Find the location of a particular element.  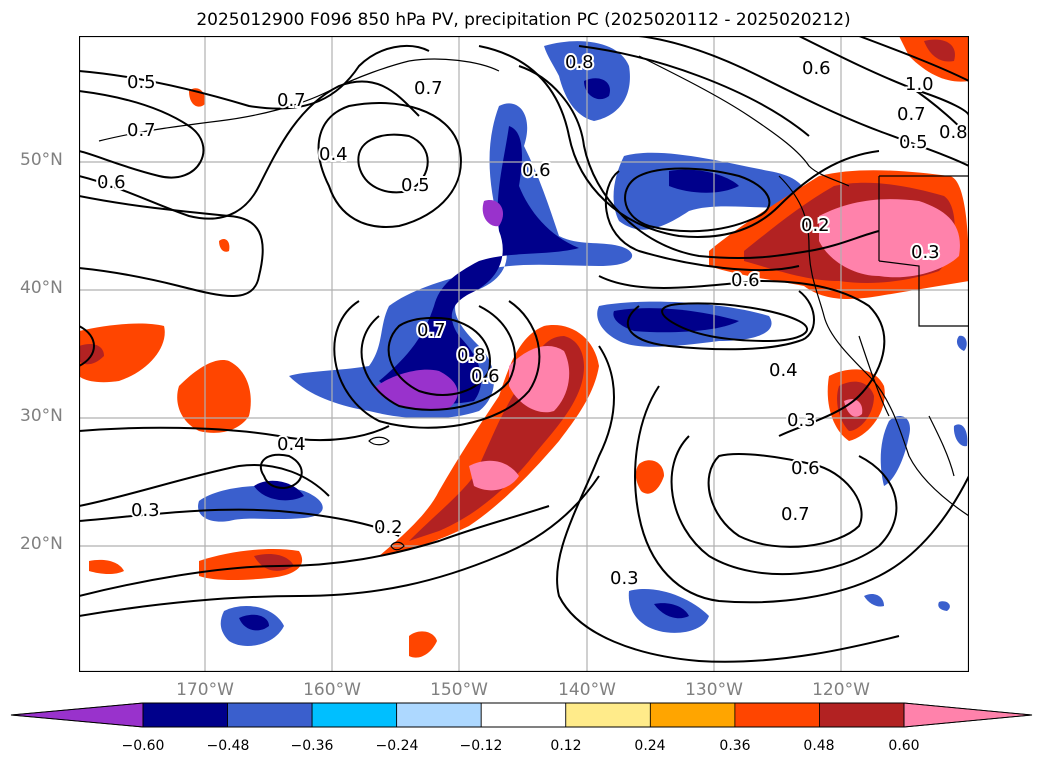

lat-label-40n: 40°N is located at coordinates (41, 288).